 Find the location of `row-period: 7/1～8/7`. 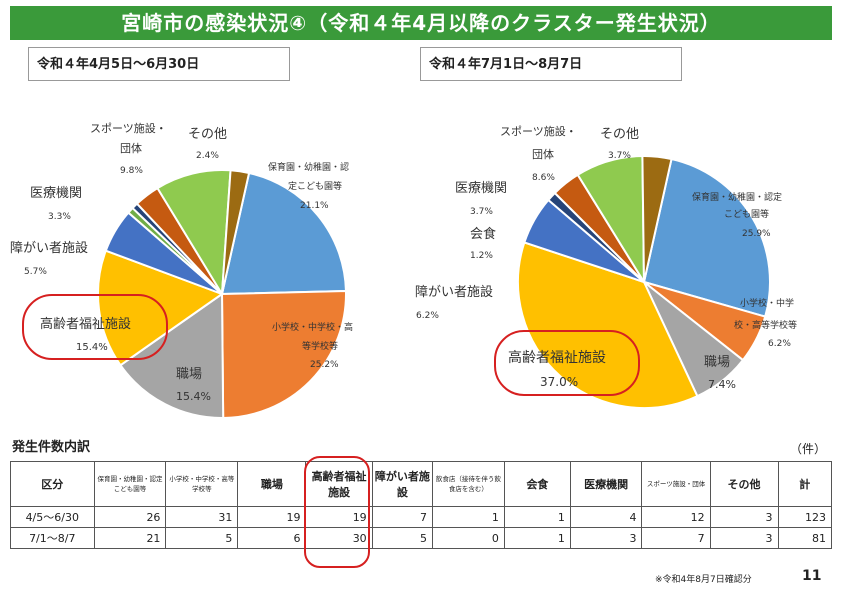

row-period: 7/1～8/7 is located at coordinates (52, 538).